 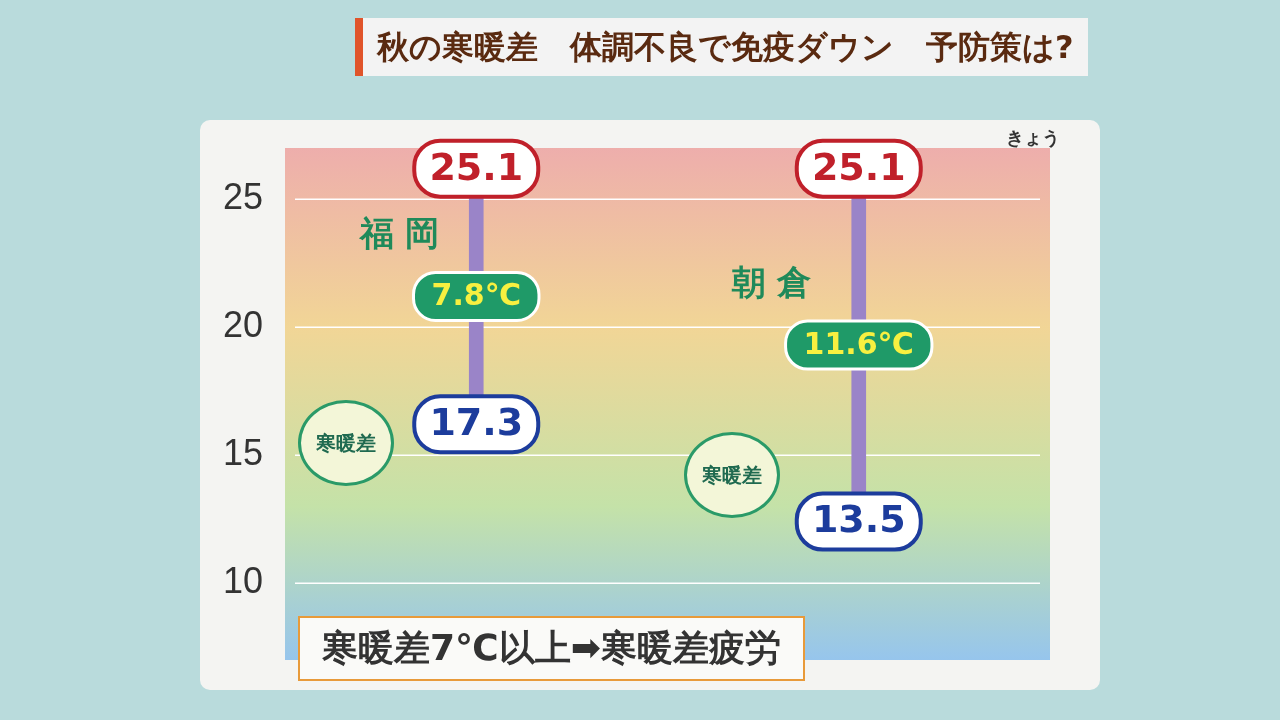 What do you see at coordinates (242, 325) in the screenshot?
I see `y-tick-label: 20` at bounding box center [242, 325].